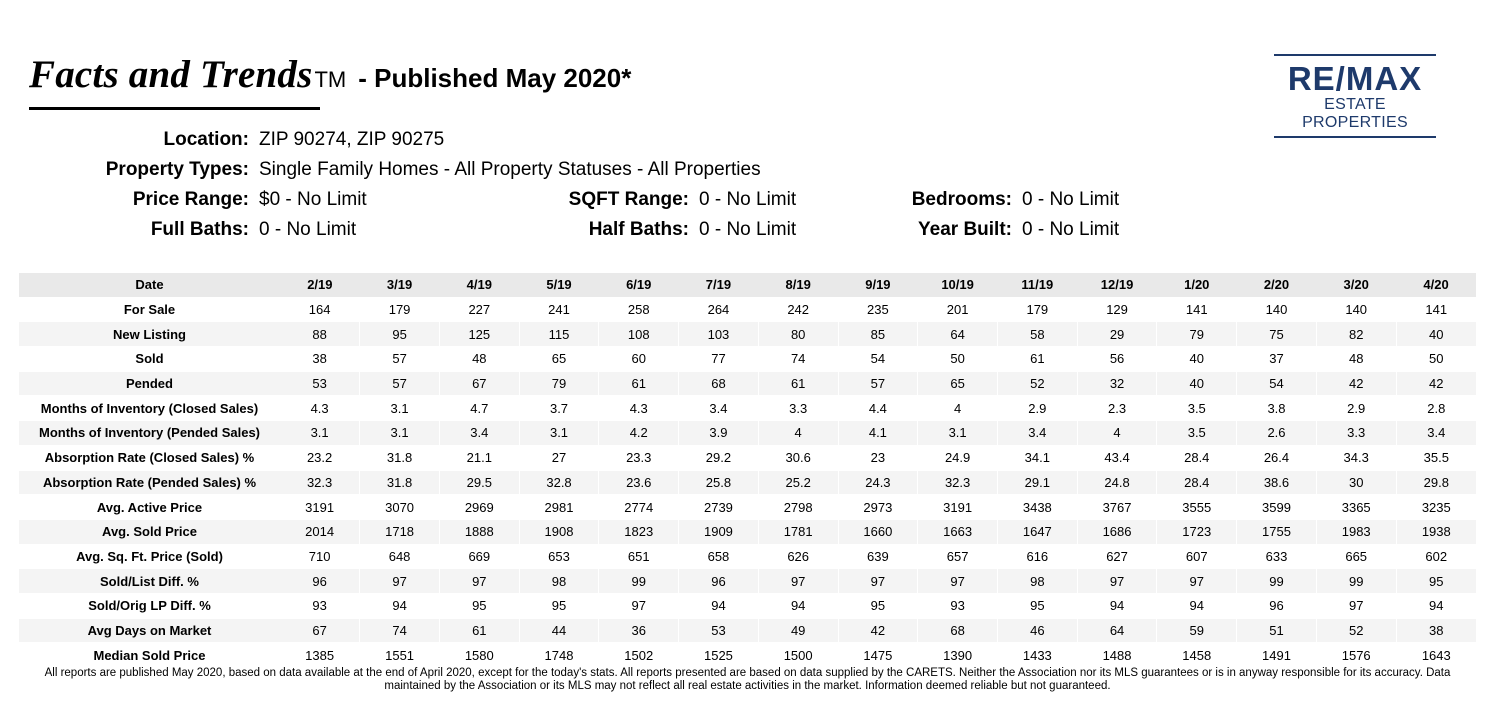  I want to click on filter-price-range-label: Price Range:, so click(190, 199).